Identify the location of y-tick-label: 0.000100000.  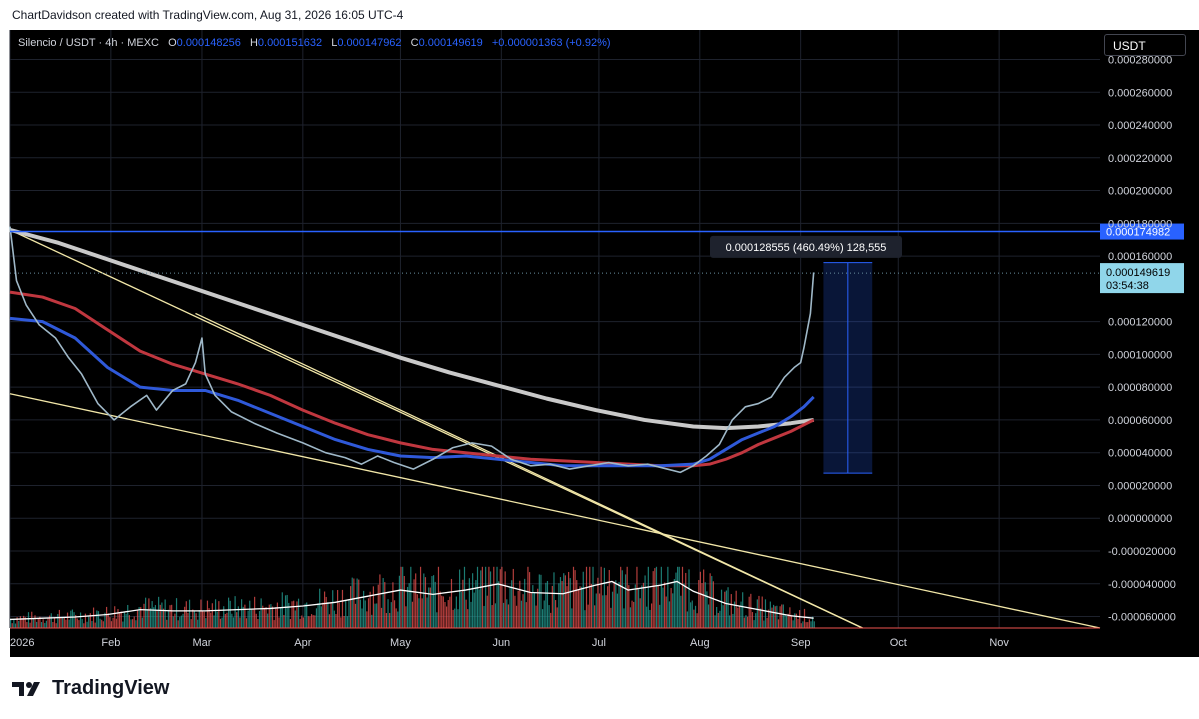
(1140, 355).